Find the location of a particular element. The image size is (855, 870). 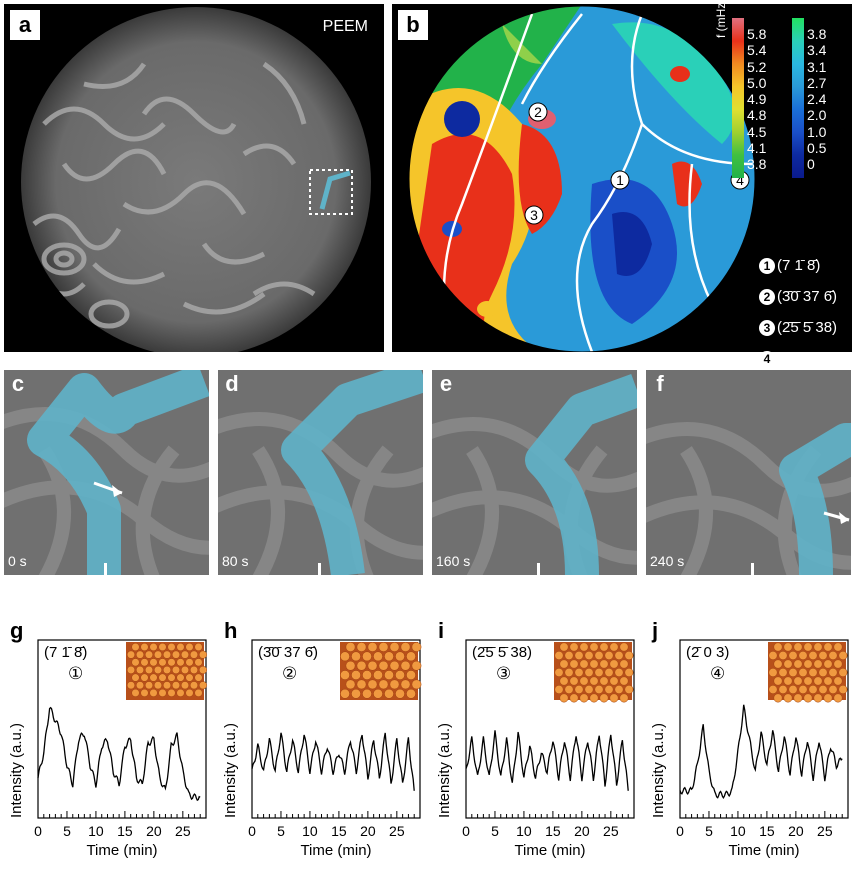

marker-1-label: 1 is located at coordinates (620, 180).